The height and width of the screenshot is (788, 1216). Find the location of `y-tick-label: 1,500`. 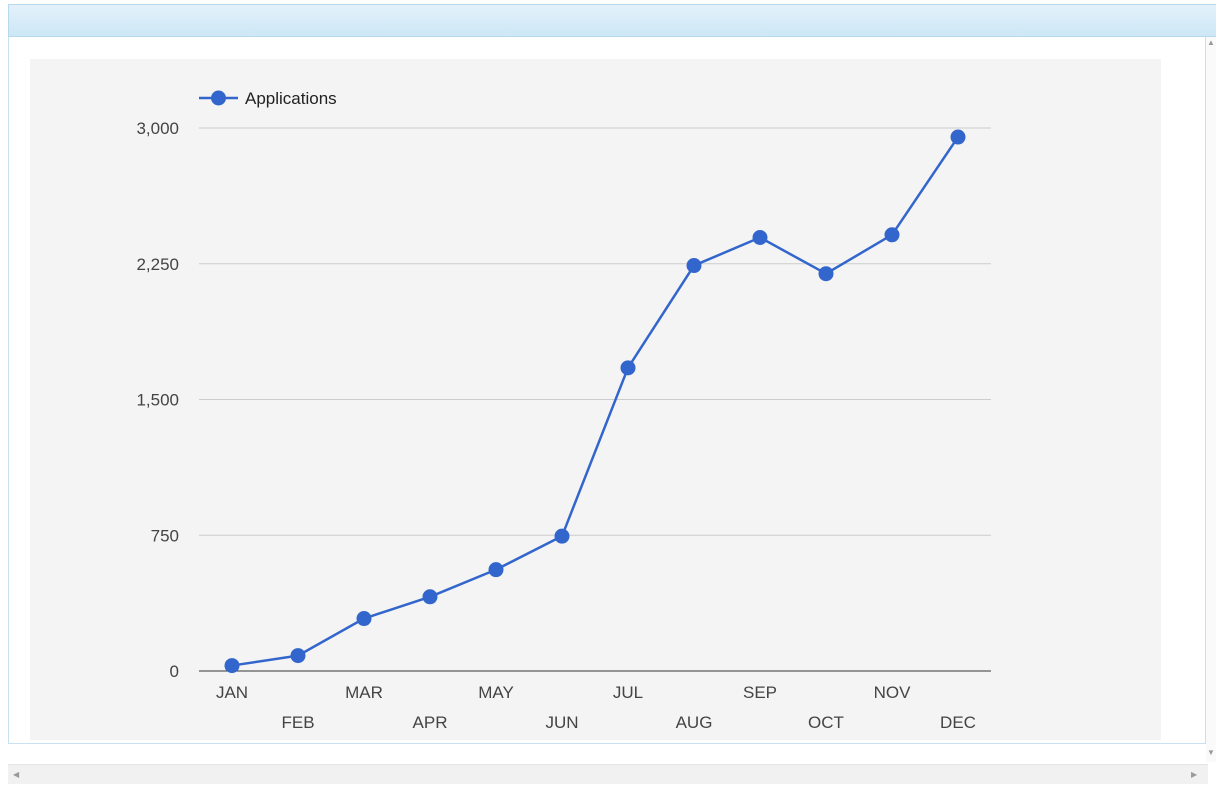

y-tick-label: 1,500 is located at coordinates (157, 400).